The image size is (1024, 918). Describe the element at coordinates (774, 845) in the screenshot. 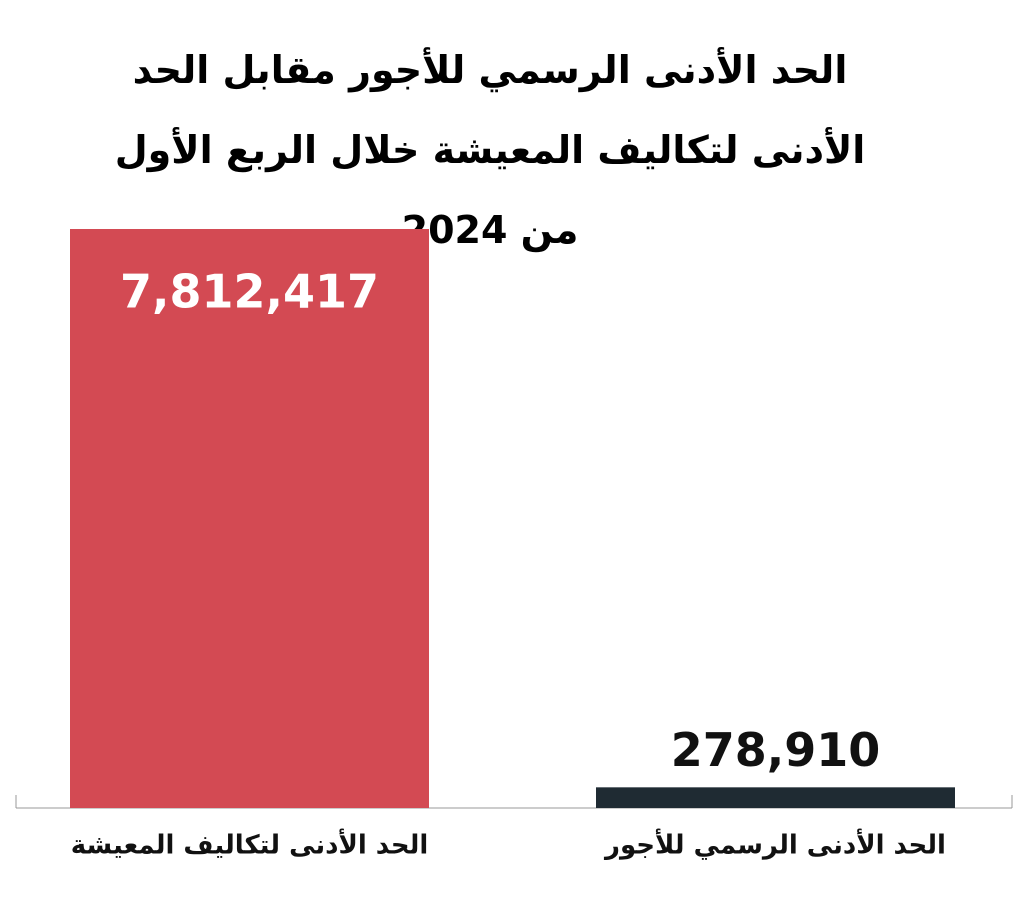

I see `x-tick-label: الحد الأدنى الرسمي للأجور` at that location.